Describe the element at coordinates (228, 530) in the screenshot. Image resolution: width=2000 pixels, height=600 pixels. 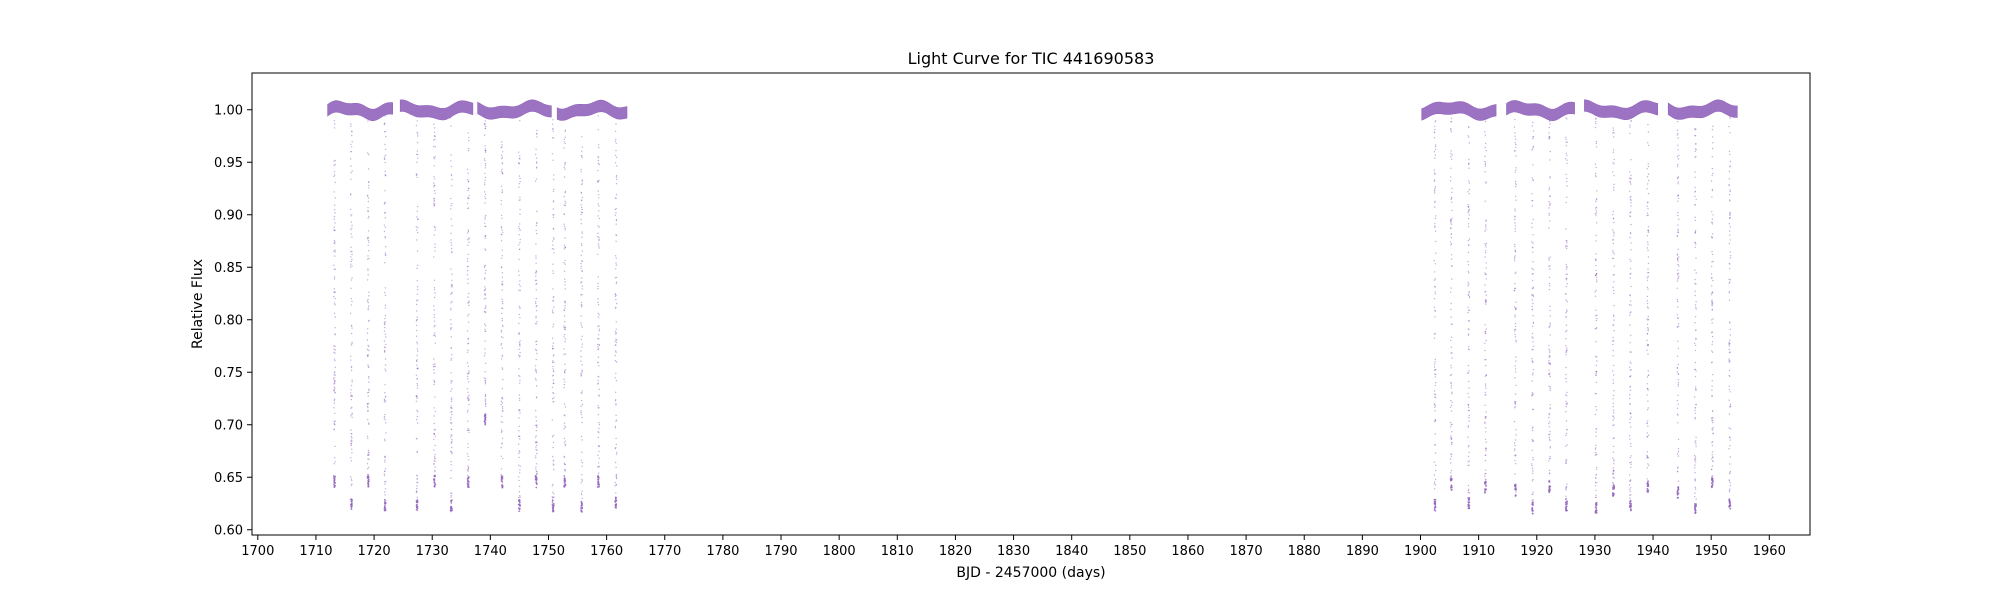
I see `y-tick-label: 0.60` at that location.